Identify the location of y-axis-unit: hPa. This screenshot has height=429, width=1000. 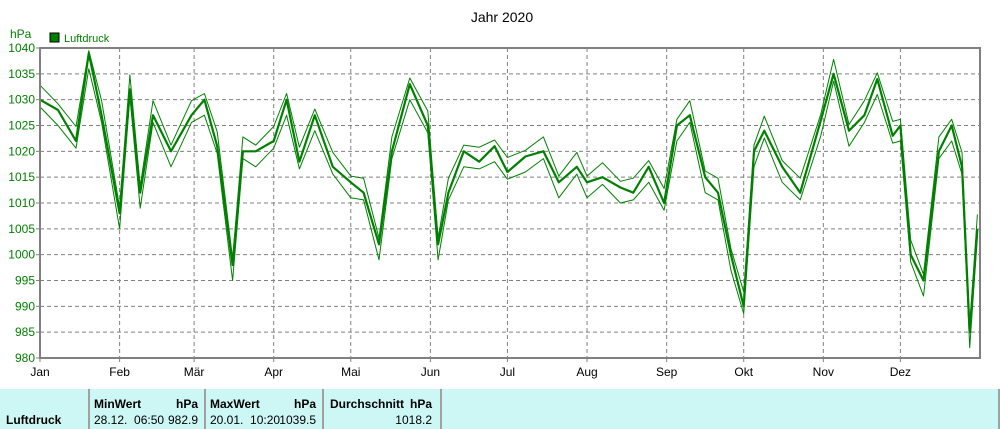
(21, 34).